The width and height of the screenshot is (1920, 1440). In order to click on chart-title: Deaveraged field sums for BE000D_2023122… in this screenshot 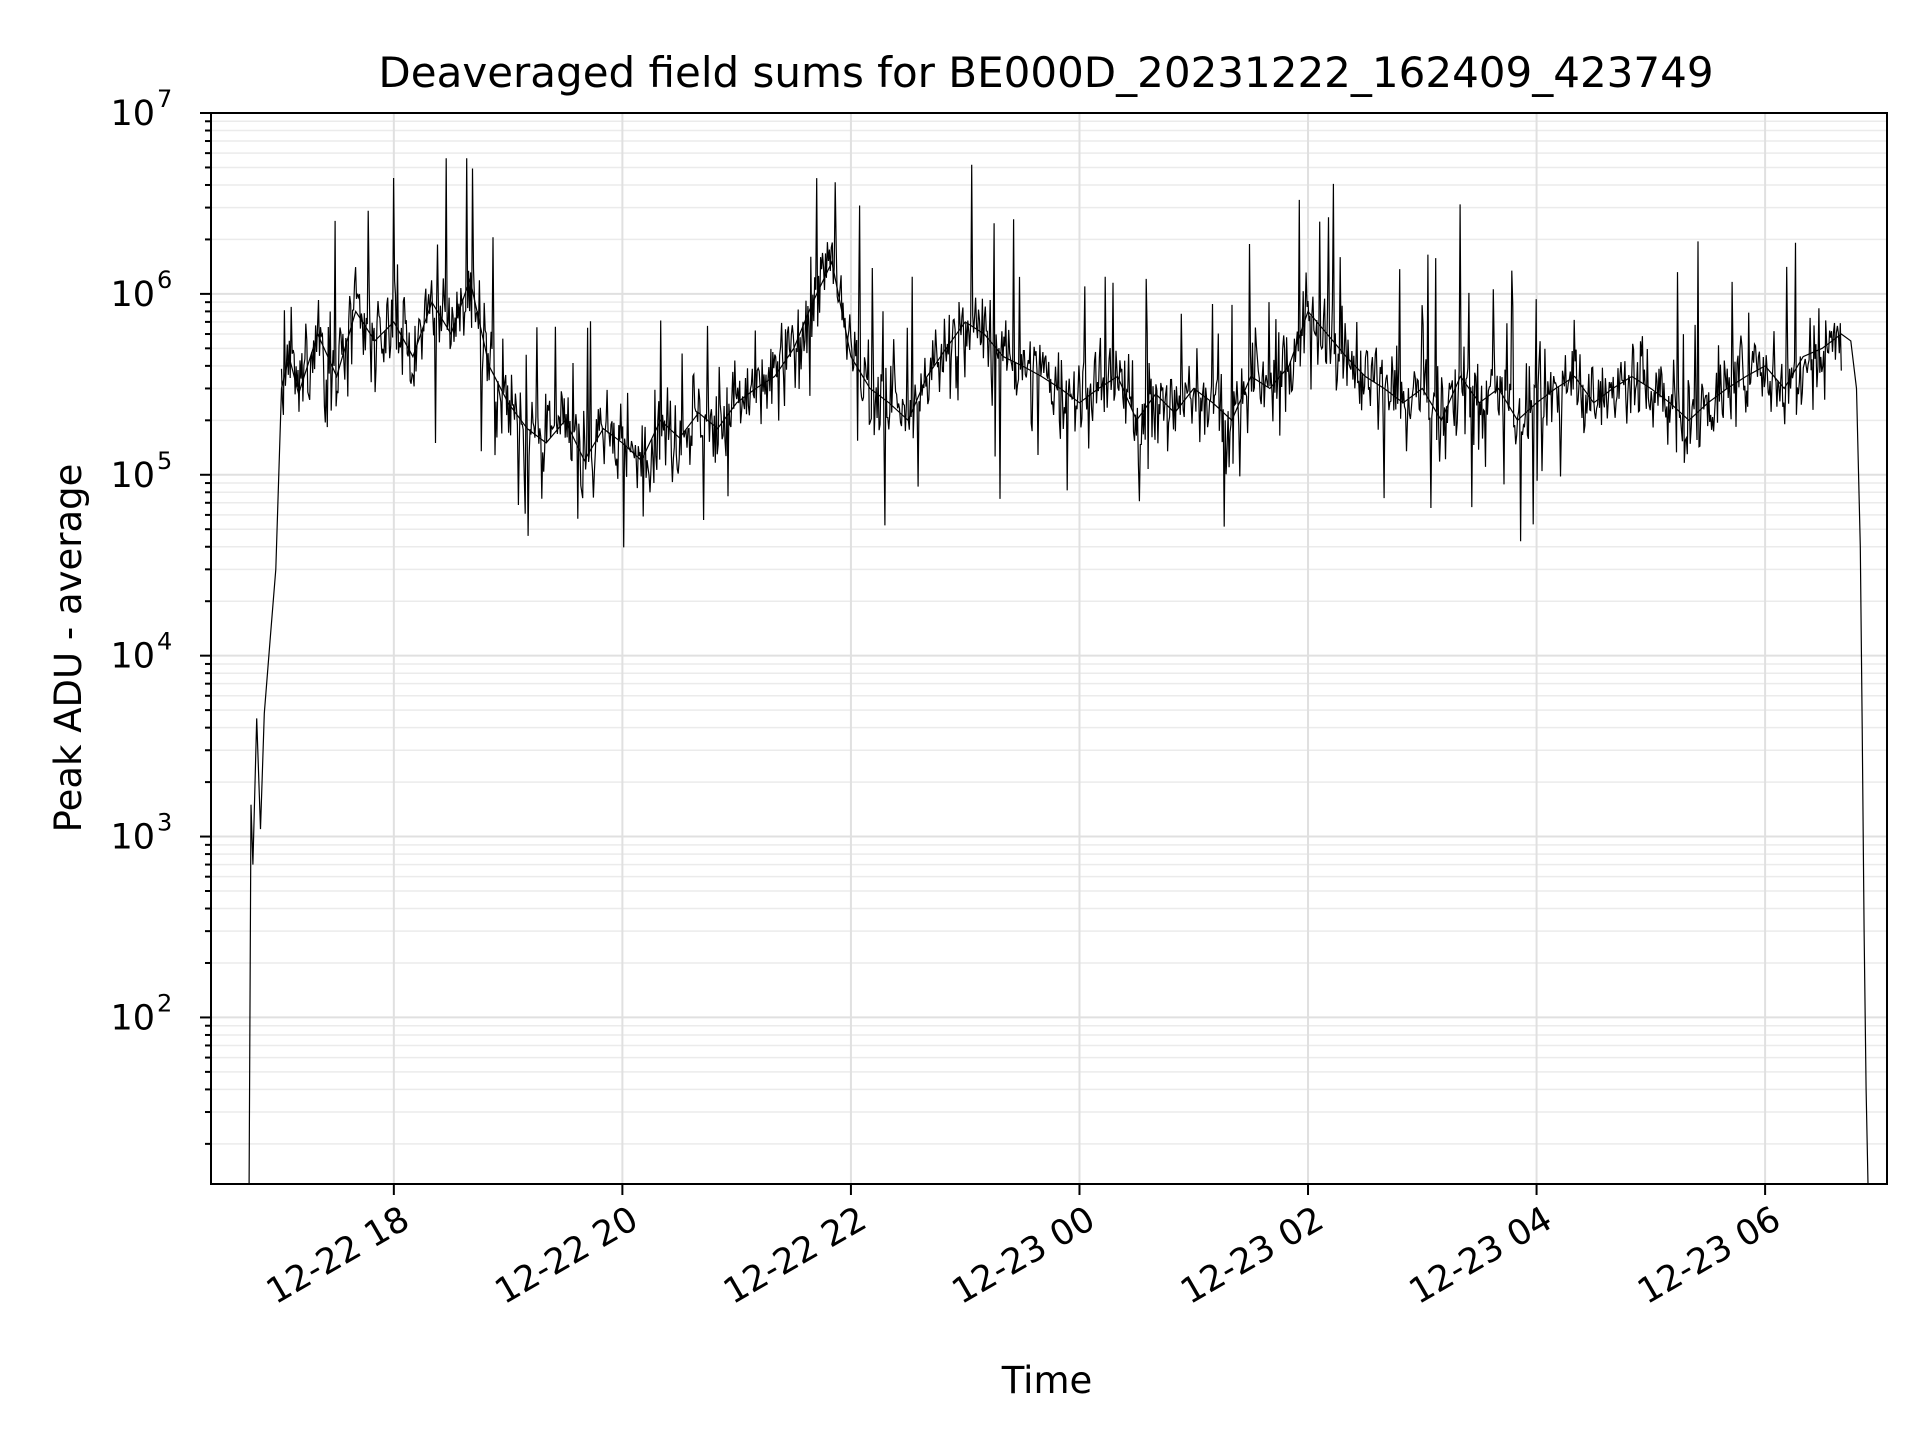, I will do `click(1045, 72)`.